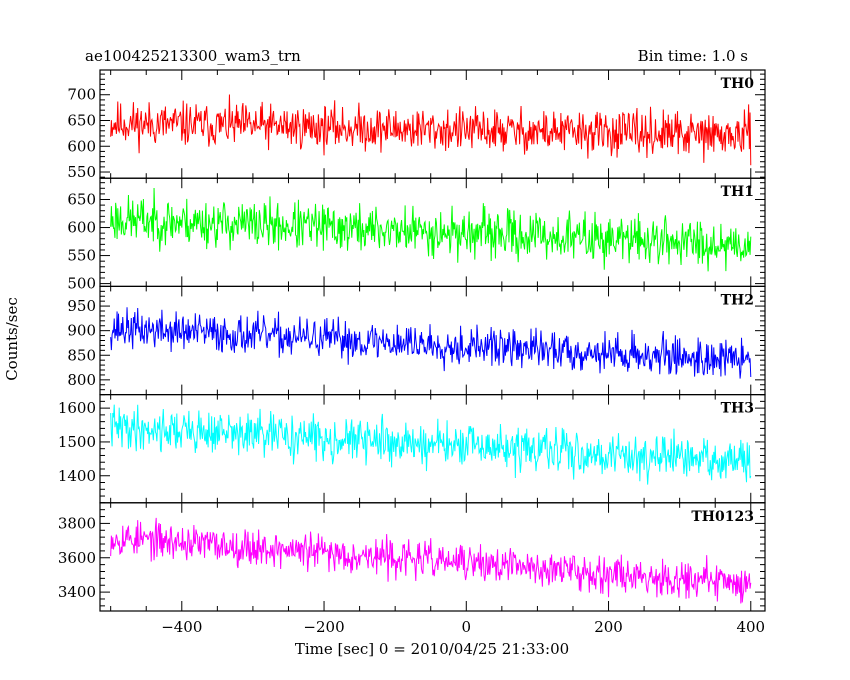 The height and width of the screenshot is (680, 850). I want to click on y-tick-label: 3800, so click(77, 523).